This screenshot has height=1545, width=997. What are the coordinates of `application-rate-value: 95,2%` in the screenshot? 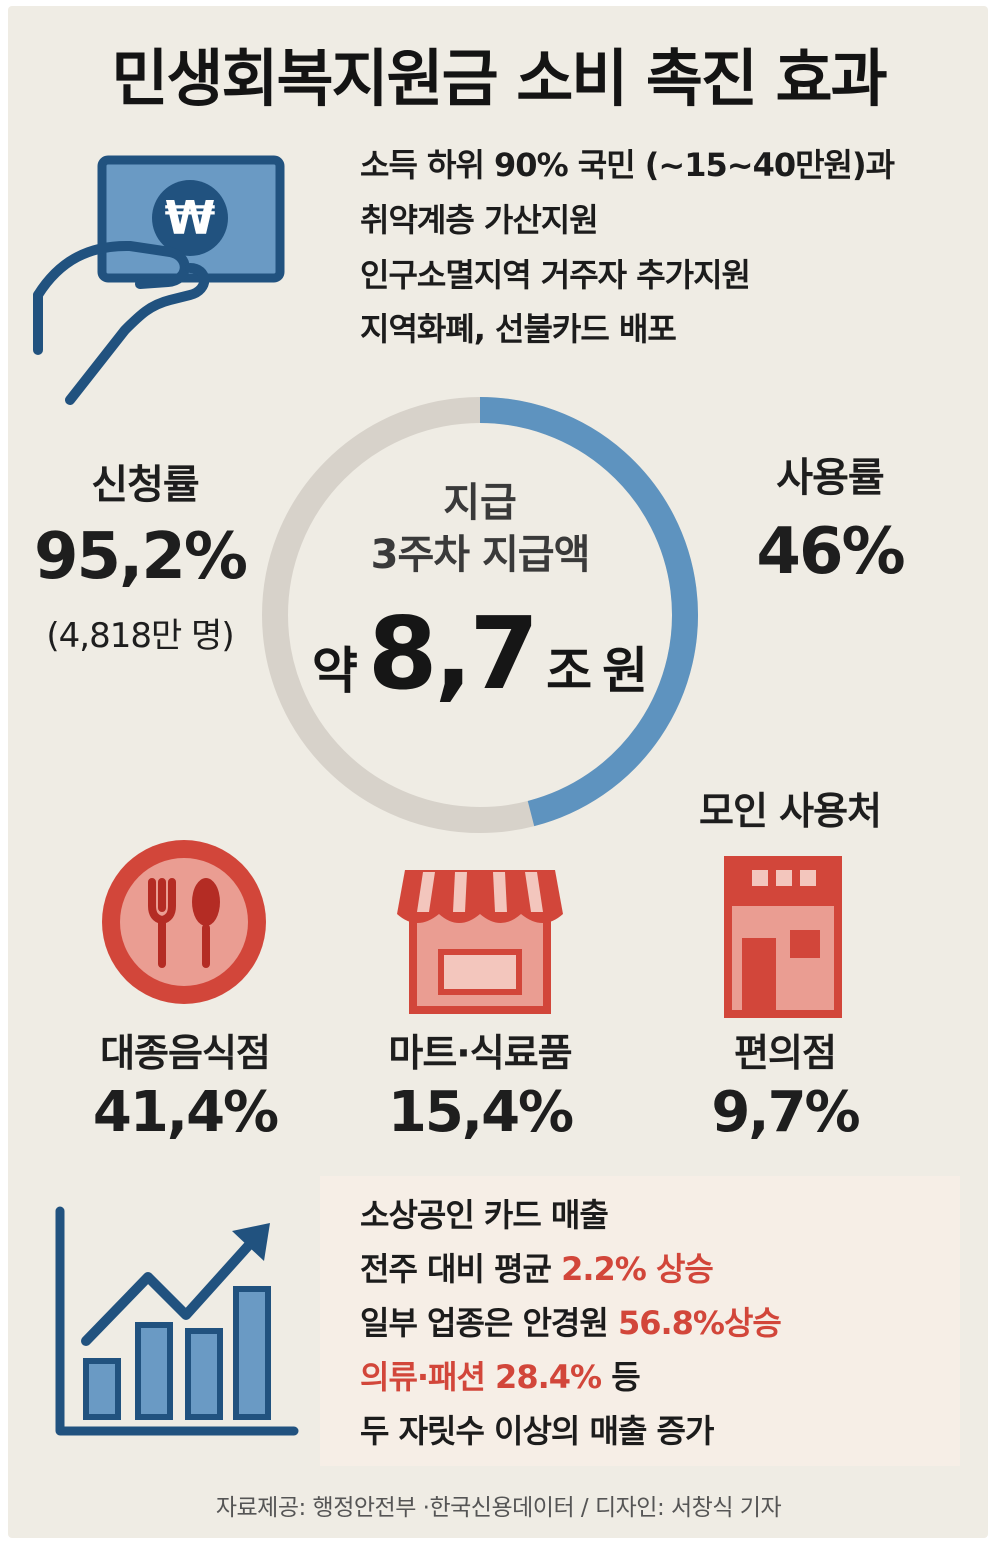 It's located at (140, 557).